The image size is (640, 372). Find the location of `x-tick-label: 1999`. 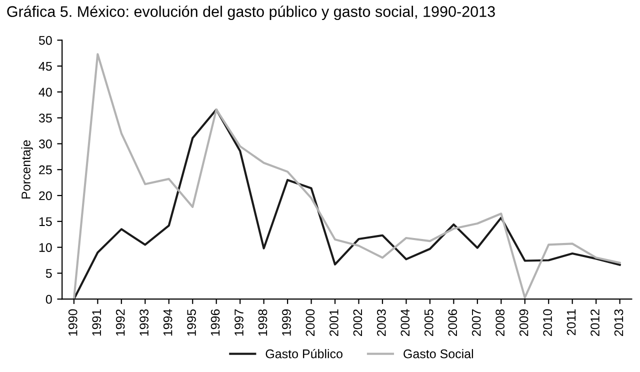

x-tick-label: 1999 is located at coordinates (286, 322).